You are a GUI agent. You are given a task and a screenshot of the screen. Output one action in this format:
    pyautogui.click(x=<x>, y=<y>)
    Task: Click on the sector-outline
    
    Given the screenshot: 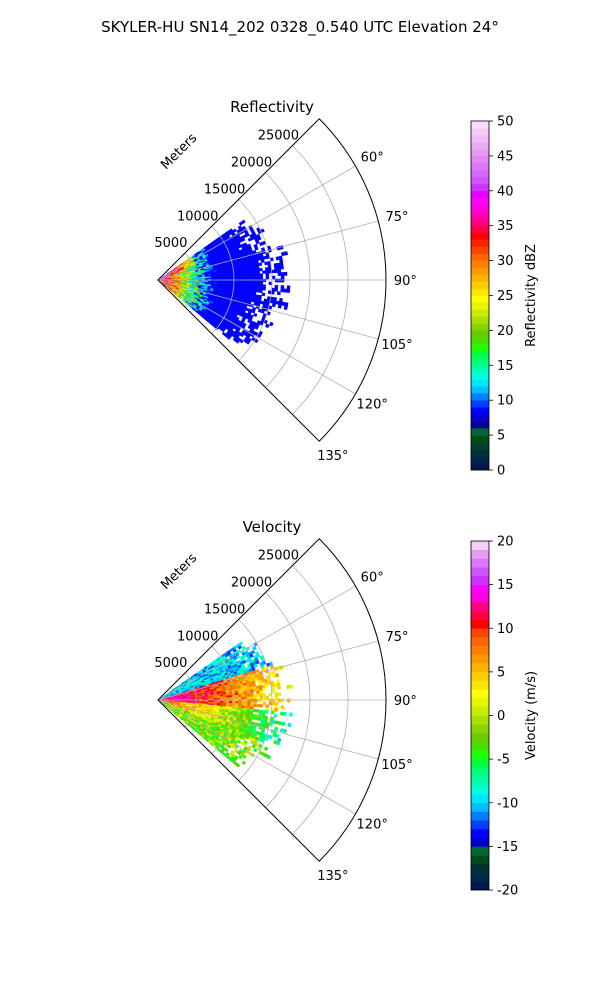 What is the action you would take?
    pyautogui.click(x=272, y=700)
    